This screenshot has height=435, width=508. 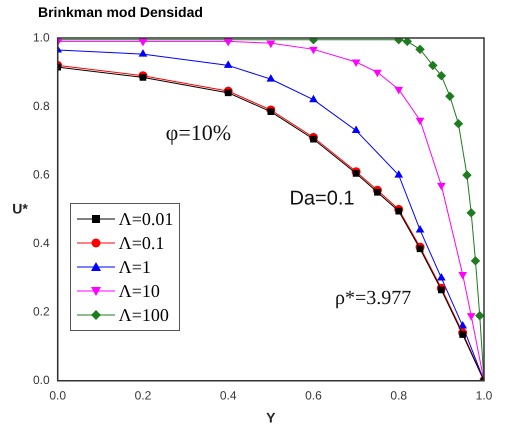 What do you see at coordinates (322, 199) in the screenshot?
I see `annotation: Da=0.1` at bounding box center [322, 199].